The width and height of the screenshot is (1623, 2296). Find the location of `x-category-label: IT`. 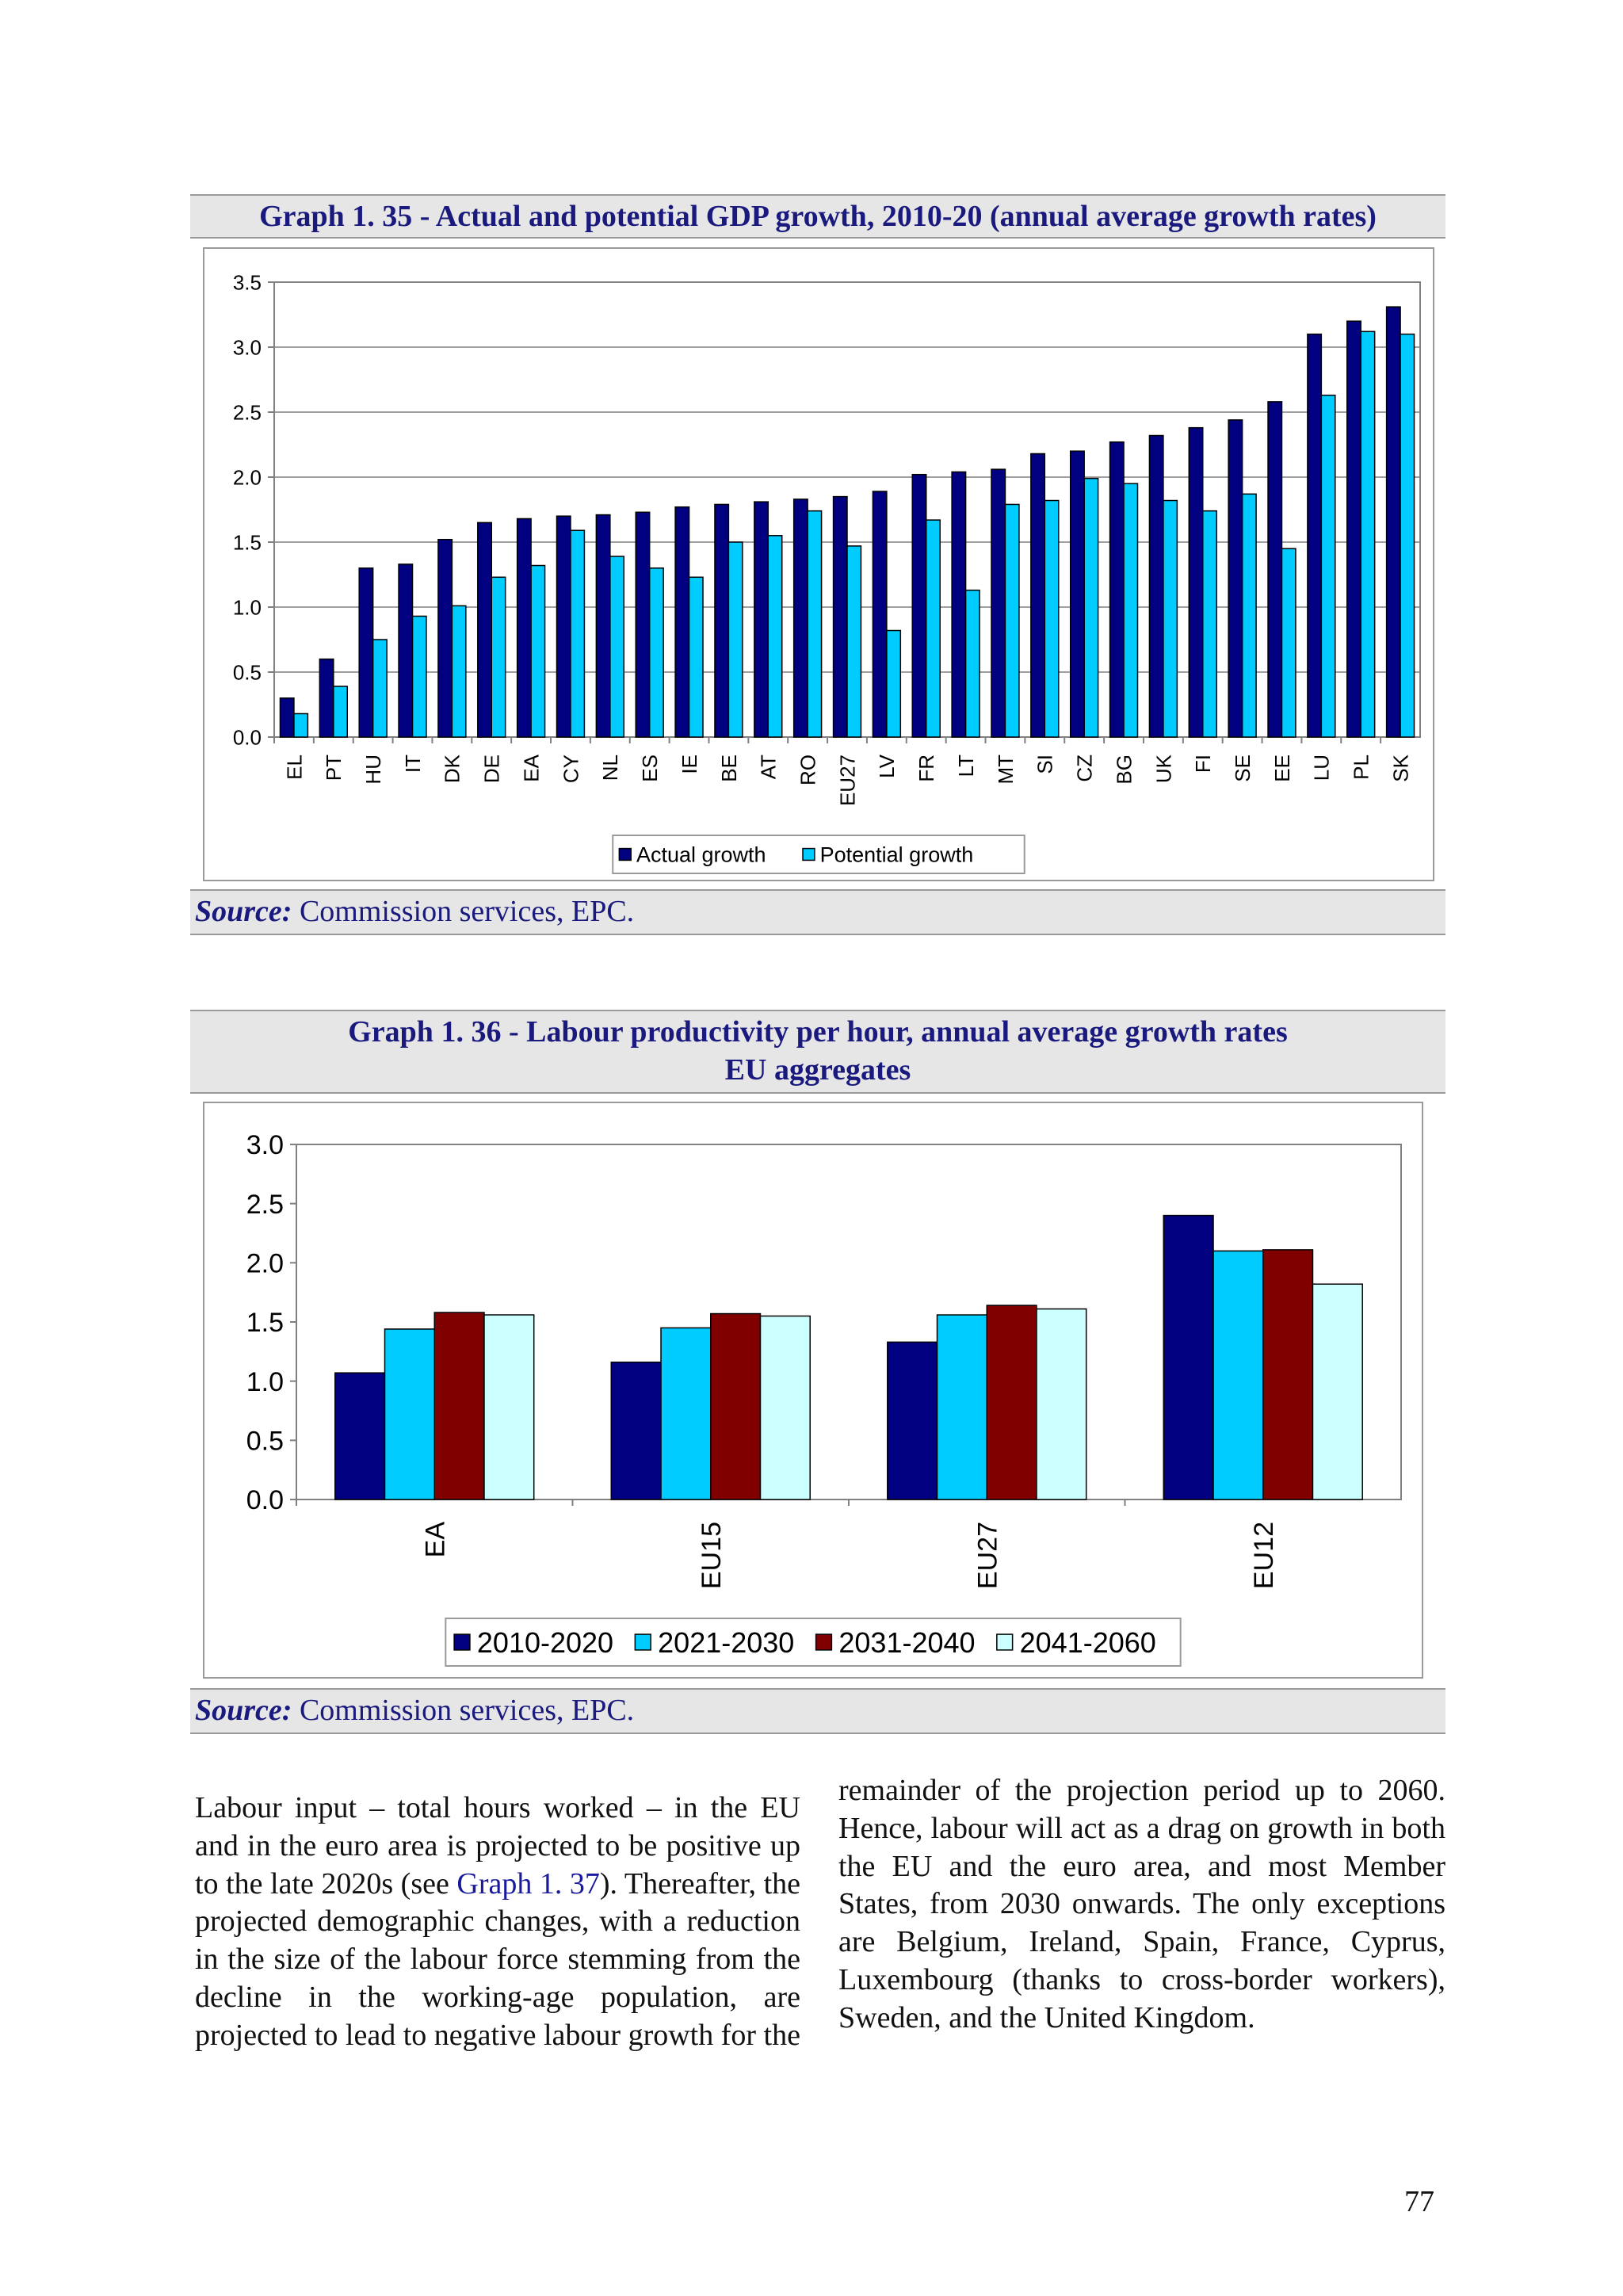

x-category-label: IT is located at coordinates (413, 764).